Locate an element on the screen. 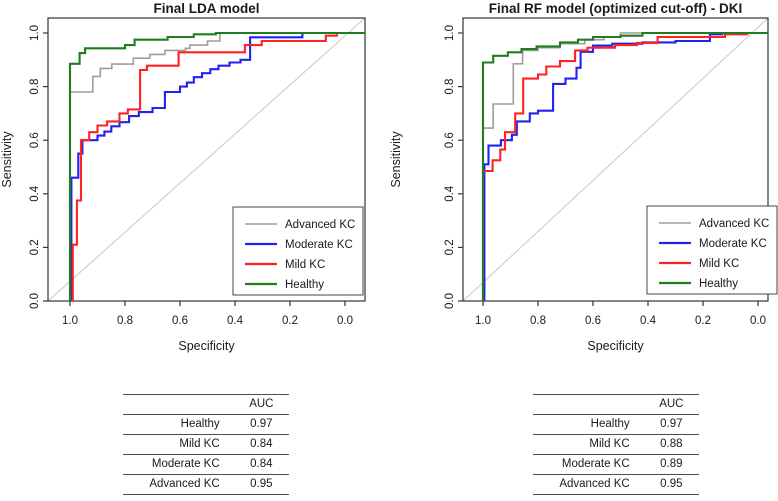 The width and height of the screenshot is (778, 501). table-row: Moderate KC 0.84 is located at coordinates (206, 465).